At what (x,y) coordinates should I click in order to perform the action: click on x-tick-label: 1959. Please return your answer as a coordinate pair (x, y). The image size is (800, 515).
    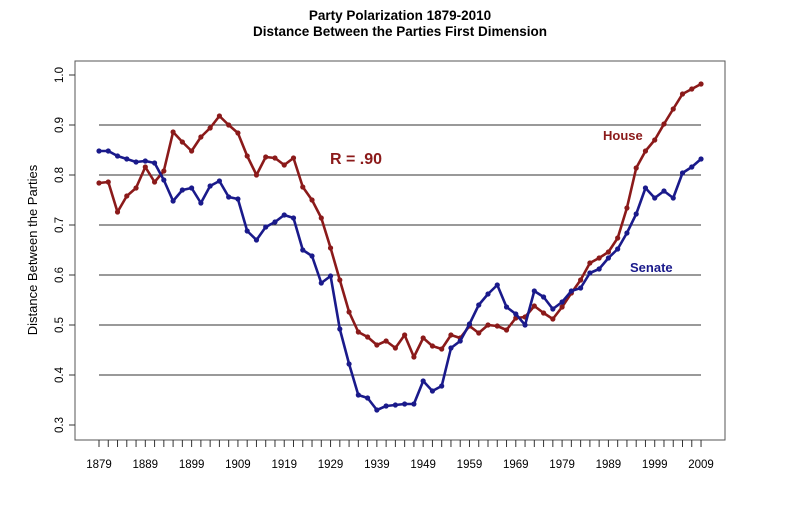
    Looking at the image, I should click on (470, 465).